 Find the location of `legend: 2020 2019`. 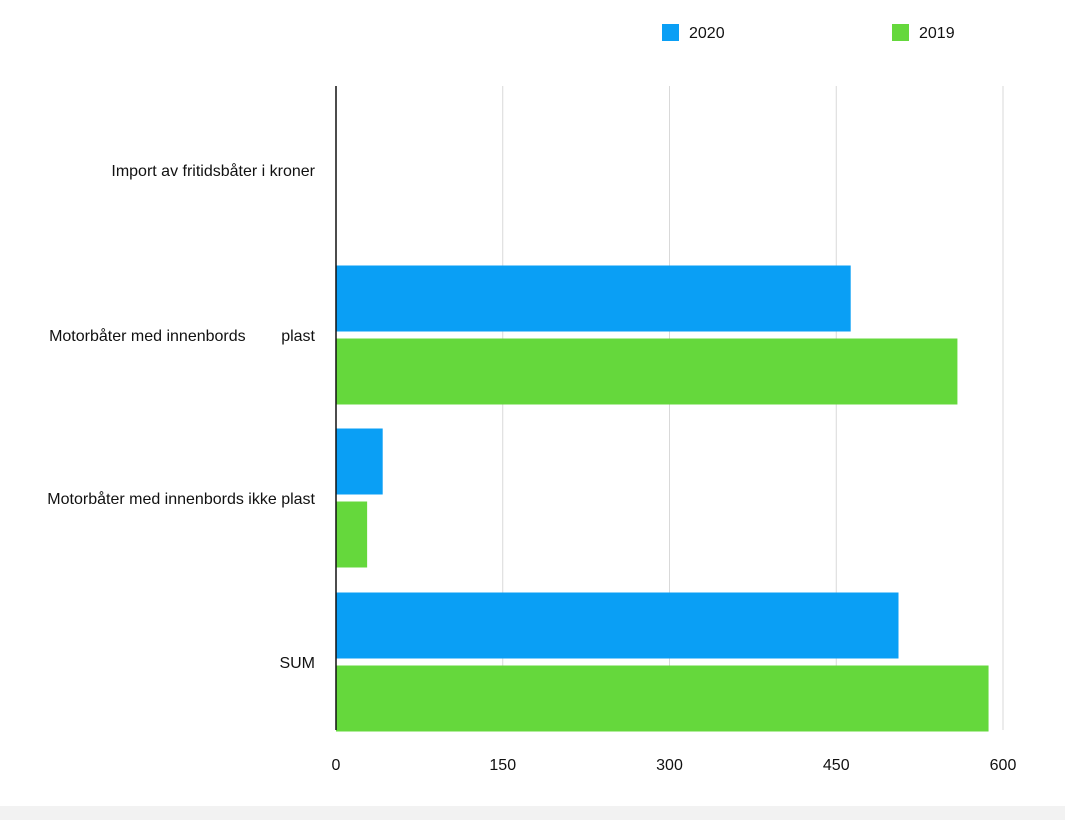

legend: 2020 2019 is located at coordinates (808, 33).